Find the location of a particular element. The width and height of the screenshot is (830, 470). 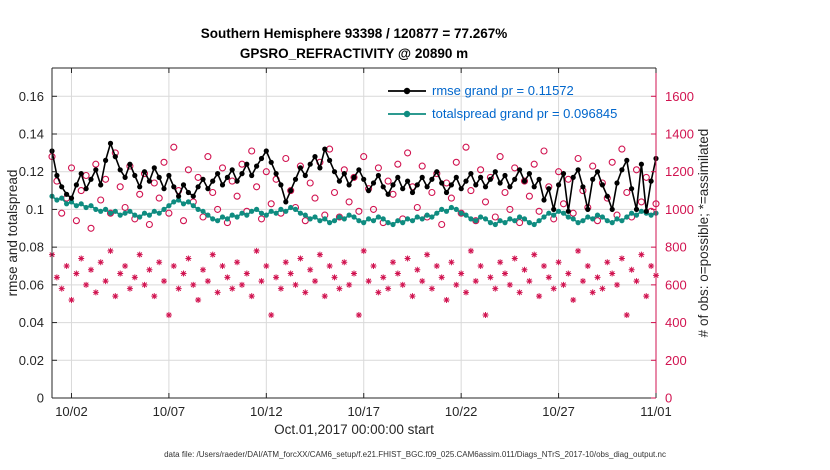

x-tick-label: 10/17 is located at coordinates (363, 411).